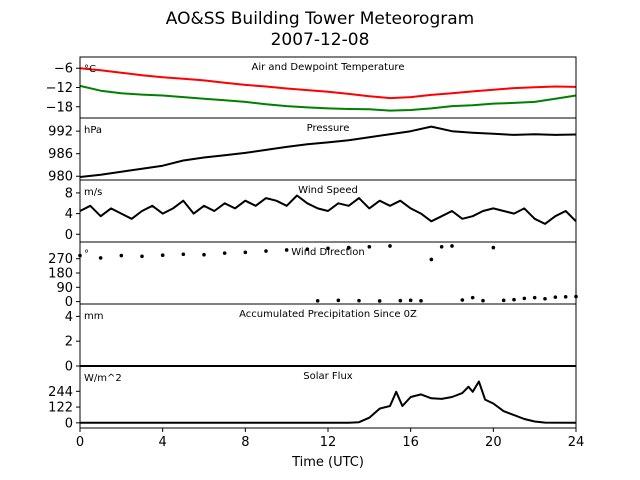  What do you see at coordinates (245, 442) in the screenshot?
I see `x-tick-label: 8` at bounding box center [245, 442].